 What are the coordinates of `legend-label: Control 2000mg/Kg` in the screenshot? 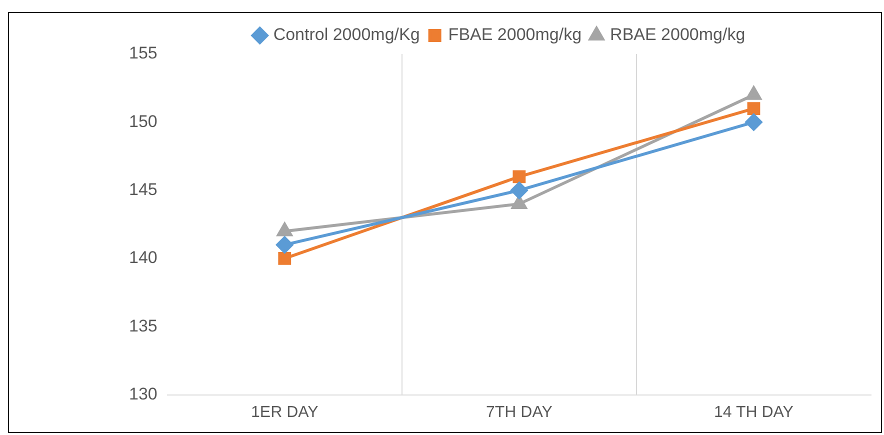 It's located at (346, 34).